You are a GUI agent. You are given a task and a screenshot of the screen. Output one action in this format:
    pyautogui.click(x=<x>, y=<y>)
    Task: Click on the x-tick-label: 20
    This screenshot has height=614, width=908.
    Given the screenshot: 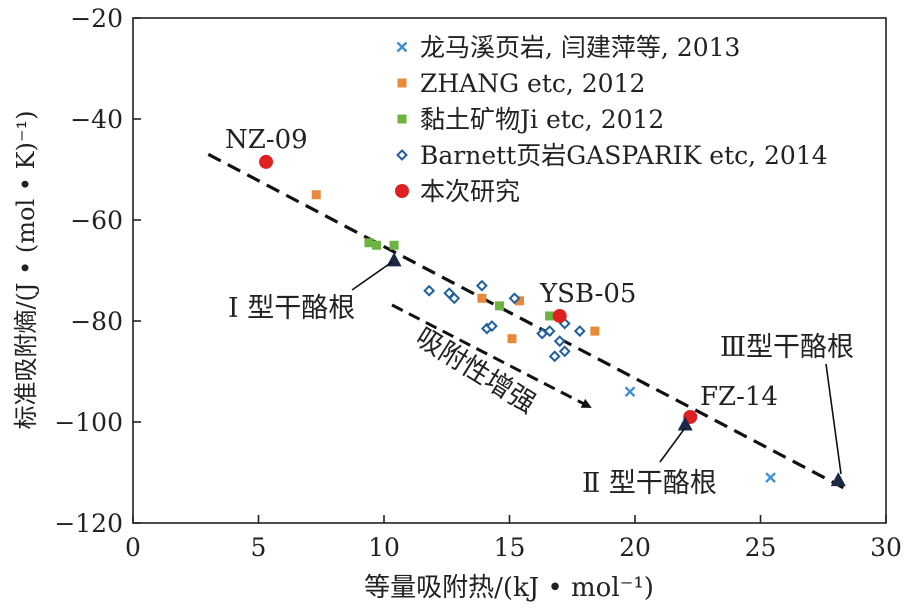 What is the action you would take?
    pyautogui.click(x=635, y=547)
    